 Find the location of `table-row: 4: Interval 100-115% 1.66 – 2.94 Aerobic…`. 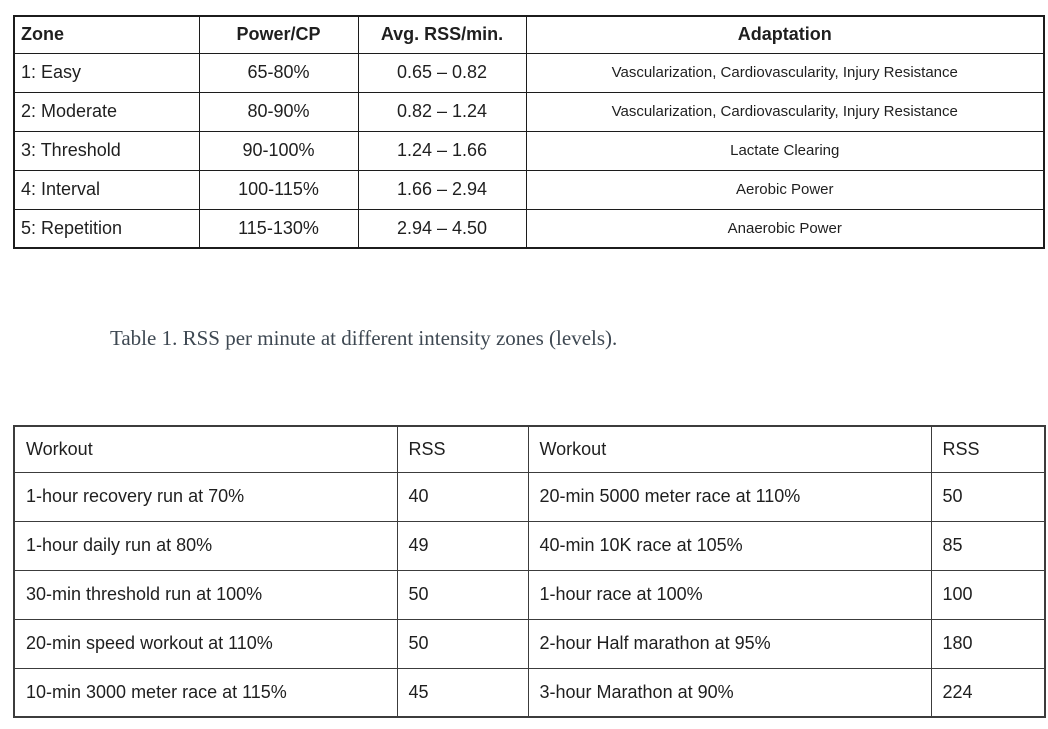

table-row: 4: Interval 100-115% 1.66 – 2.94 Aerobic… is located at coordinates (529, 189).